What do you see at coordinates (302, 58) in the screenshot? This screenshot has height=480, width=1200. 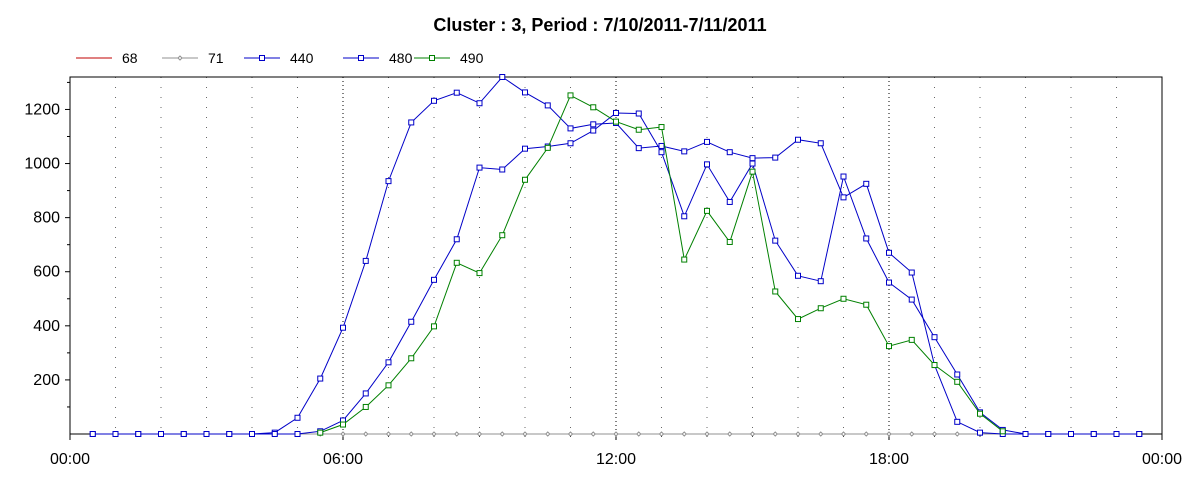 I see `legend-label: 440` at bounding box center [302, 58].